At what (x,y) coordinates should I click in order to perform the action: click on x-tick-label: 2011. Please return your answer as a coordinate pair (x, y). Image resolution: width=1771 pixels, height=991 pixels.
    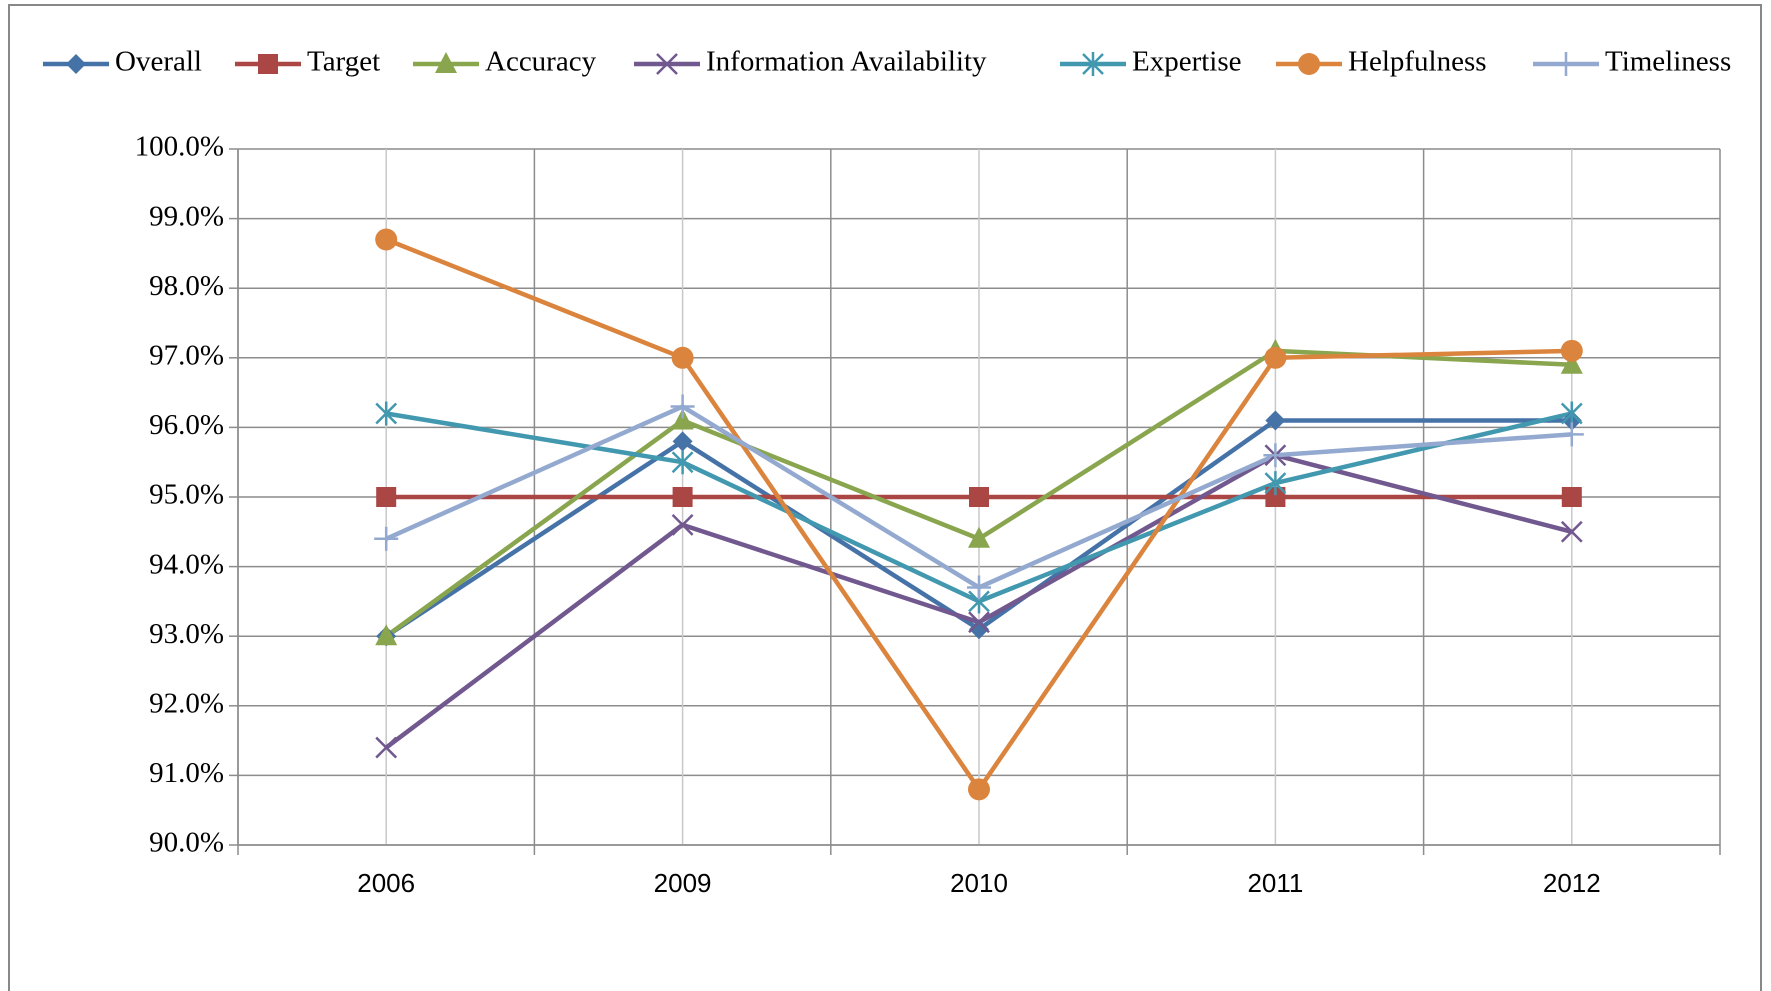
    Looking at the image, I should click on (1275, 883).